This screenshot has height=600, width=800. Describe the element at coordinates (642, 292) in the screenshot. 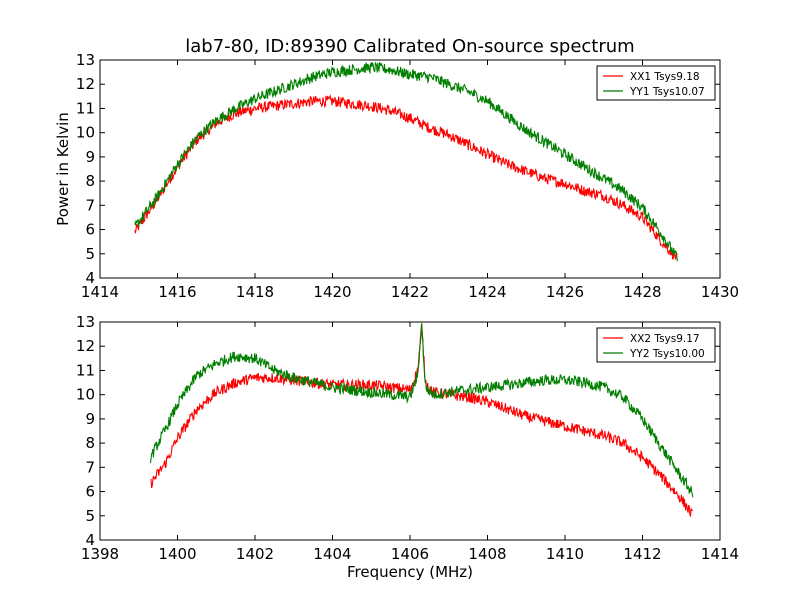

I see `x-tick-label: 1428` at that location.